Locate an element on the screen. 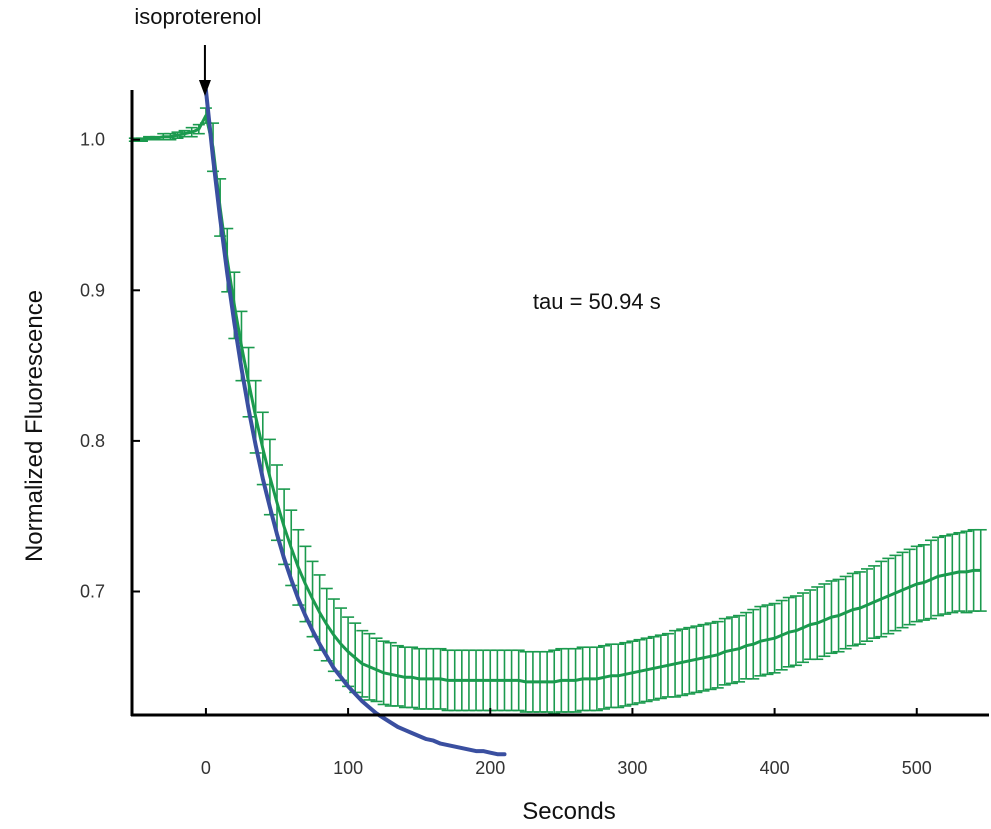 The image size is (991, 829). x-tick-label: 0 is located at coordinates (206, 768).